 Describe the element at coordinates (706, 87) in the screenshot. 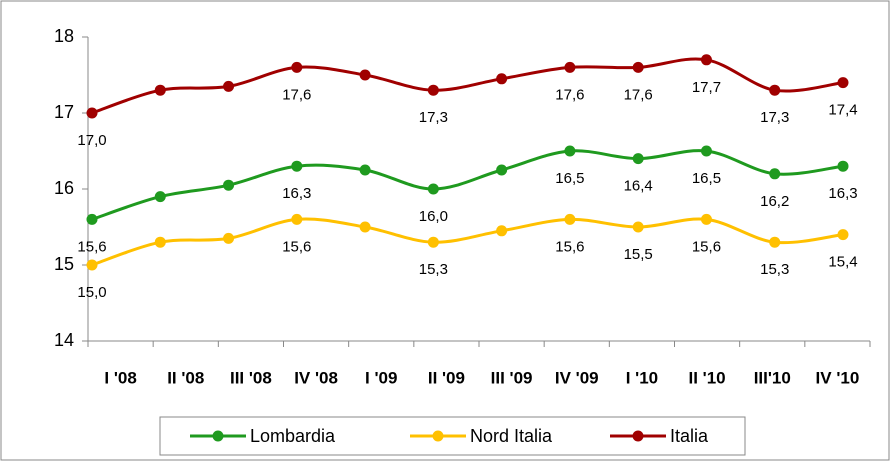

I see `value-label: 17,7` at that location.